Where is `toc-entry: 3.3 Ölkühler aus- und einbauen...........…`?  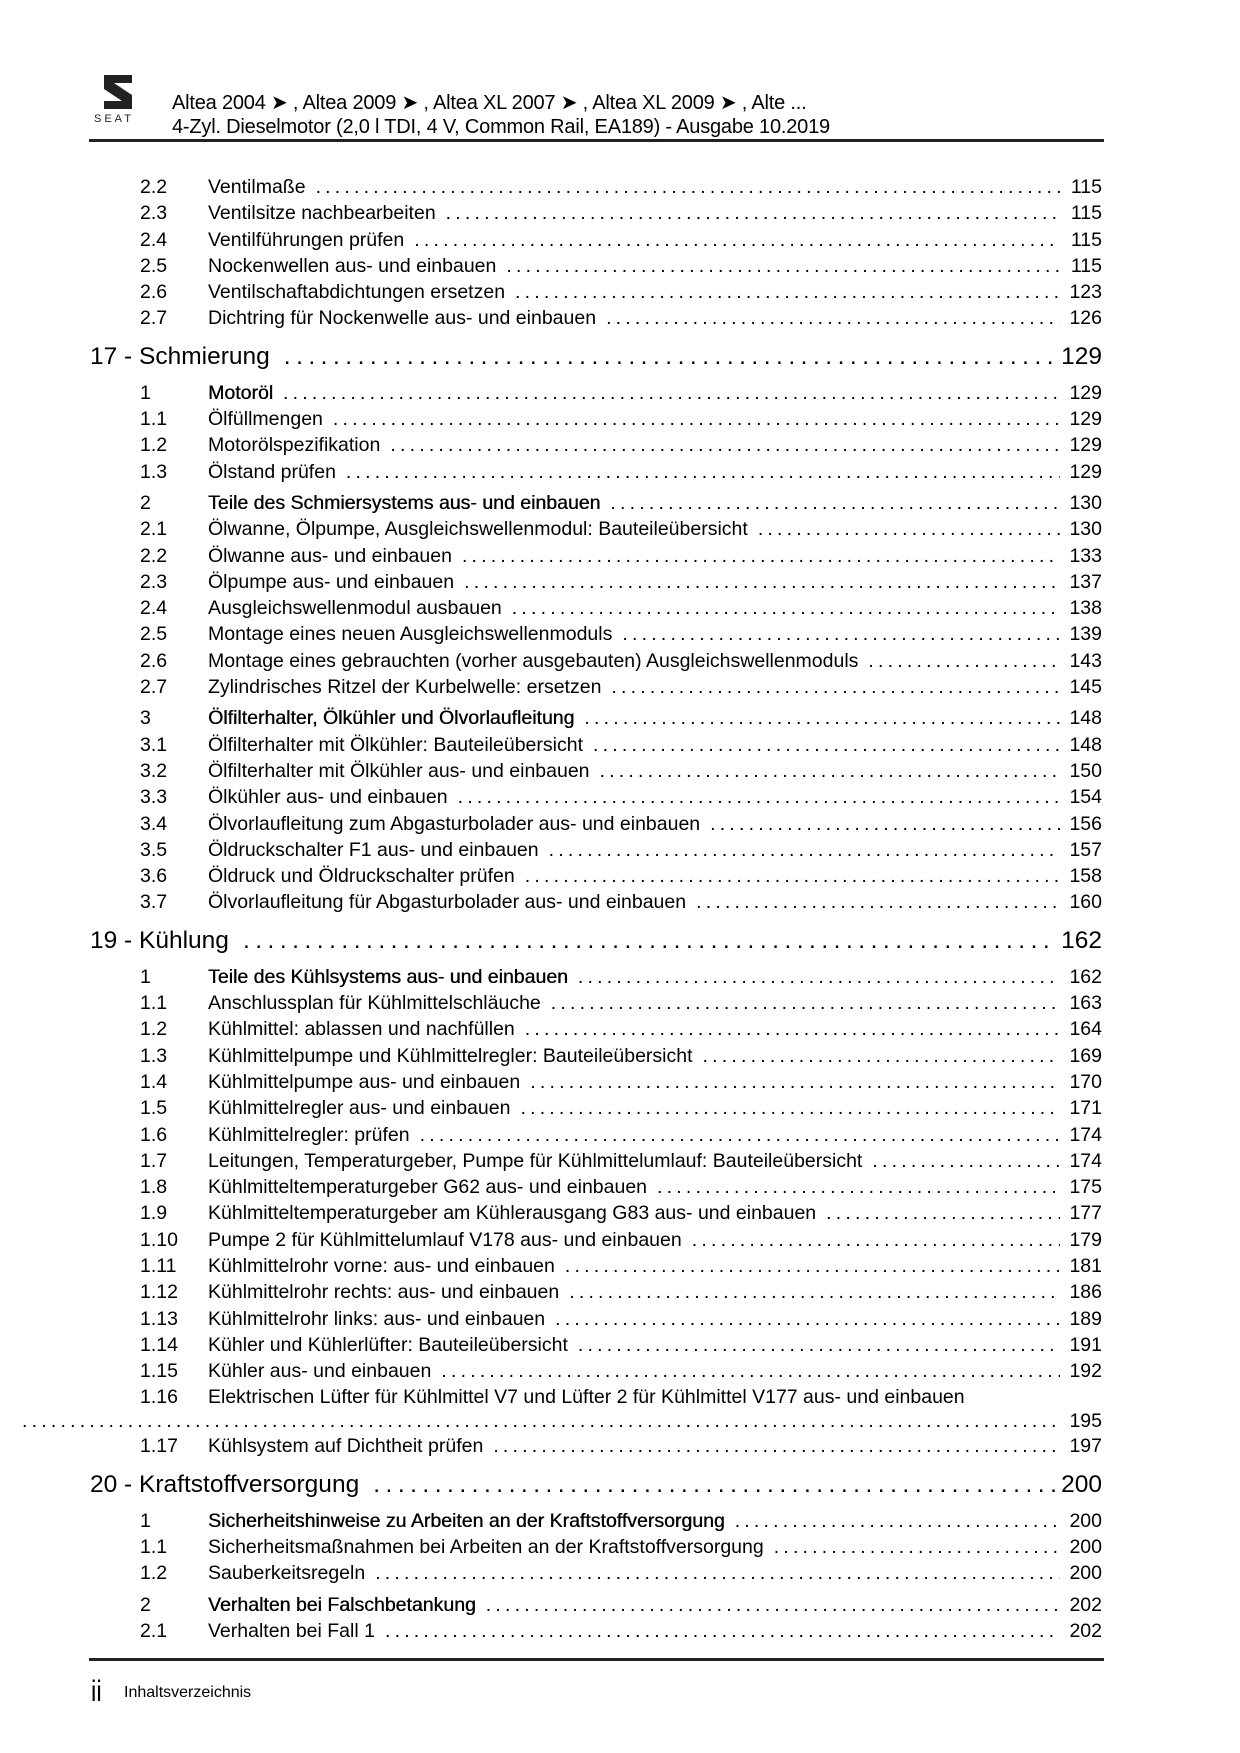
toc-entry: 3.3 Ölkühler aus- und einbauen...........… is located at coordinates (596, 799).